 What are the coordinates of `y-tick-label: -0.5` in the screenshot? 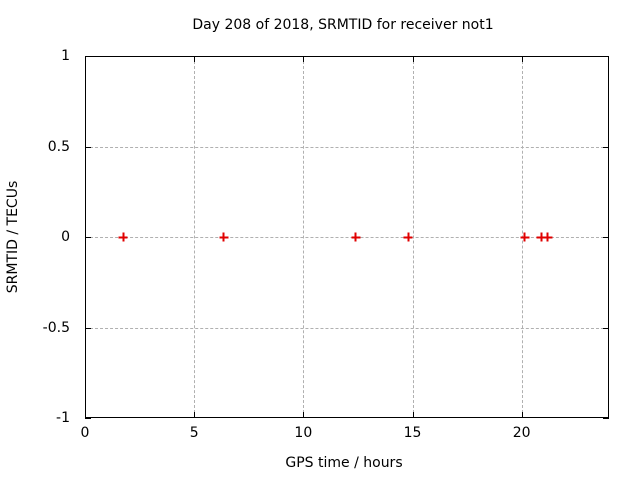 It's located at (56, 327).